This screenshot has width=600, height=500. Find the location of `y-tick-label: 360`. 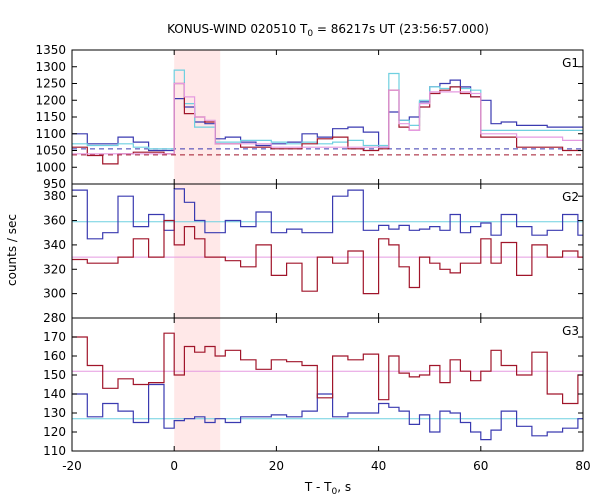

y-tick-label: 360 is located at coordinates (54, 221).